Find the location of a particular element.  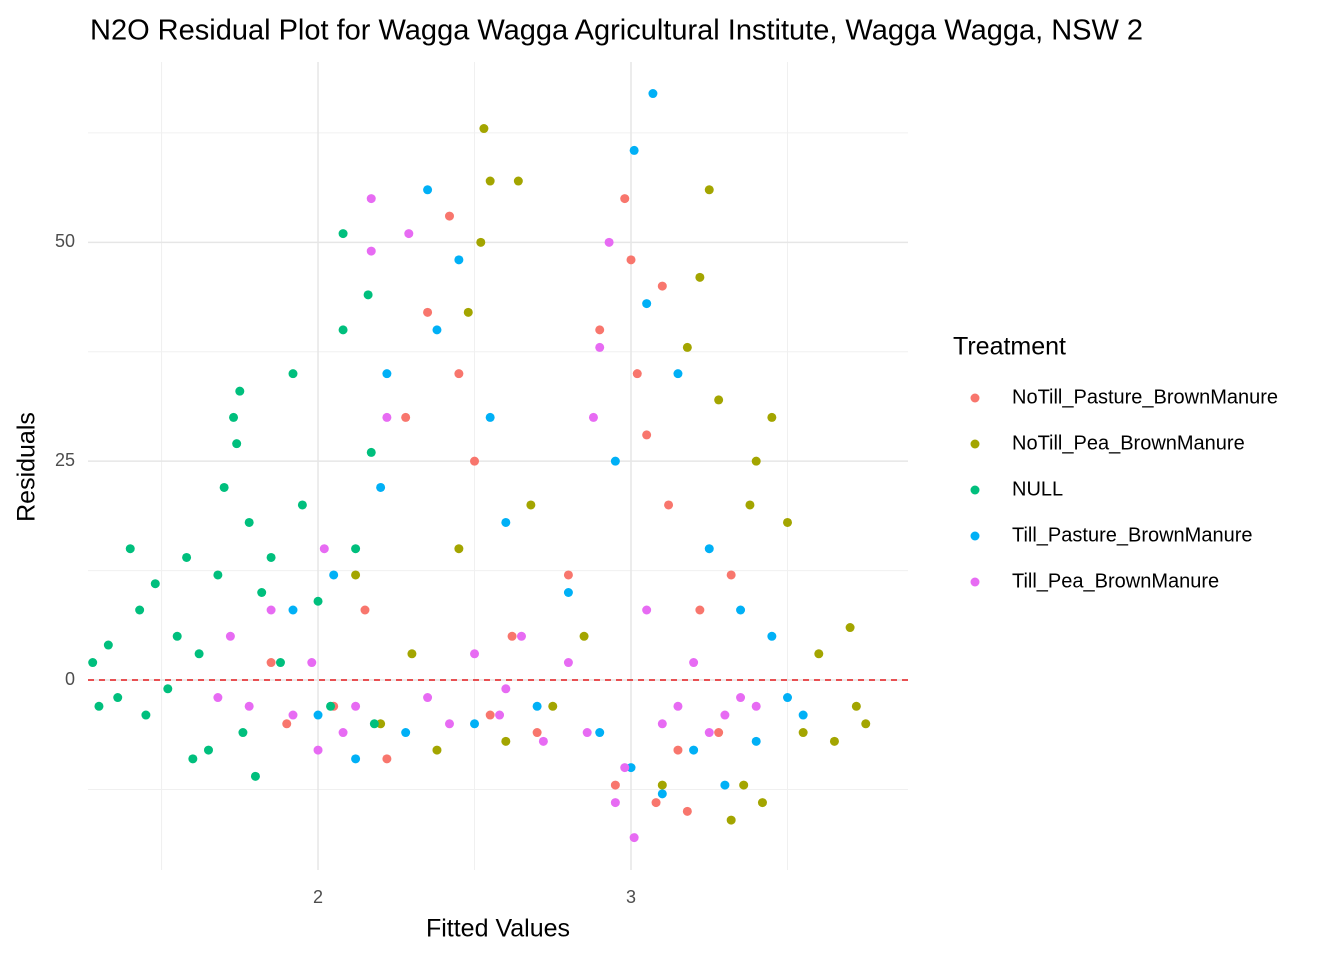

x-tick-label: 3 is located at coordinates (631, 897).